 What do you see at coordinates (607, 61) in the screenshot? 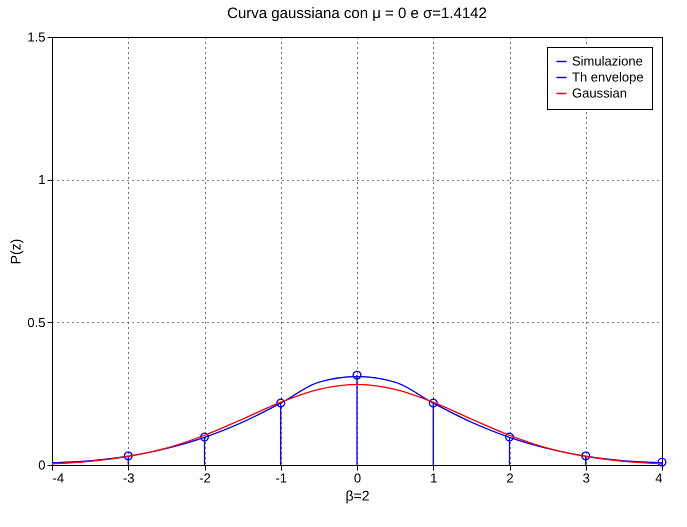
I see `legend-label: Simulazione` at bounding box center [607, 61].